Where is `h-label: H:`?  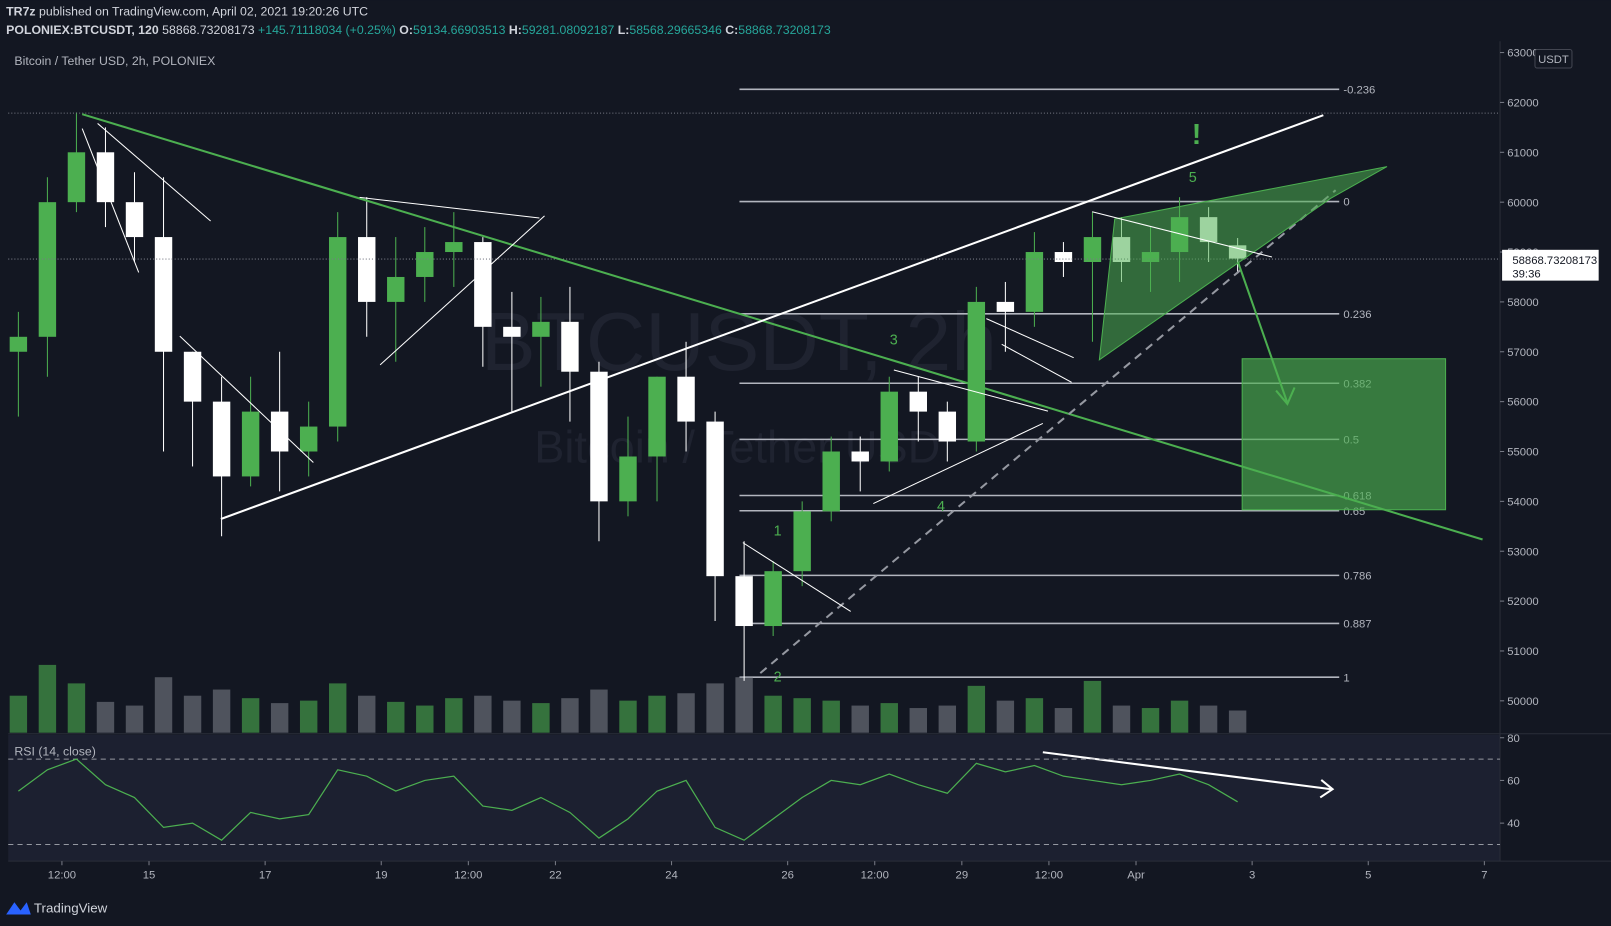 h-label: H: is located at coordinates (515, 30).